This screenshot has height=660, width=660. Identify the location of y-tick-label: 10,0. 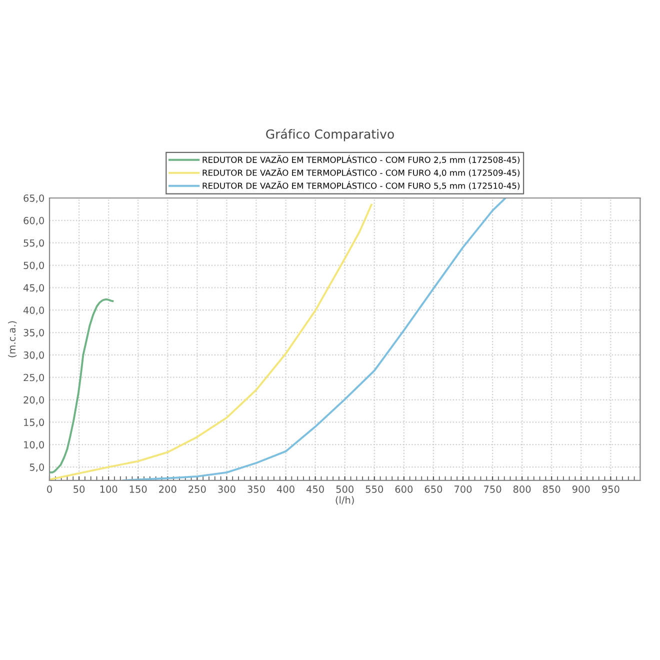
(34, 445).